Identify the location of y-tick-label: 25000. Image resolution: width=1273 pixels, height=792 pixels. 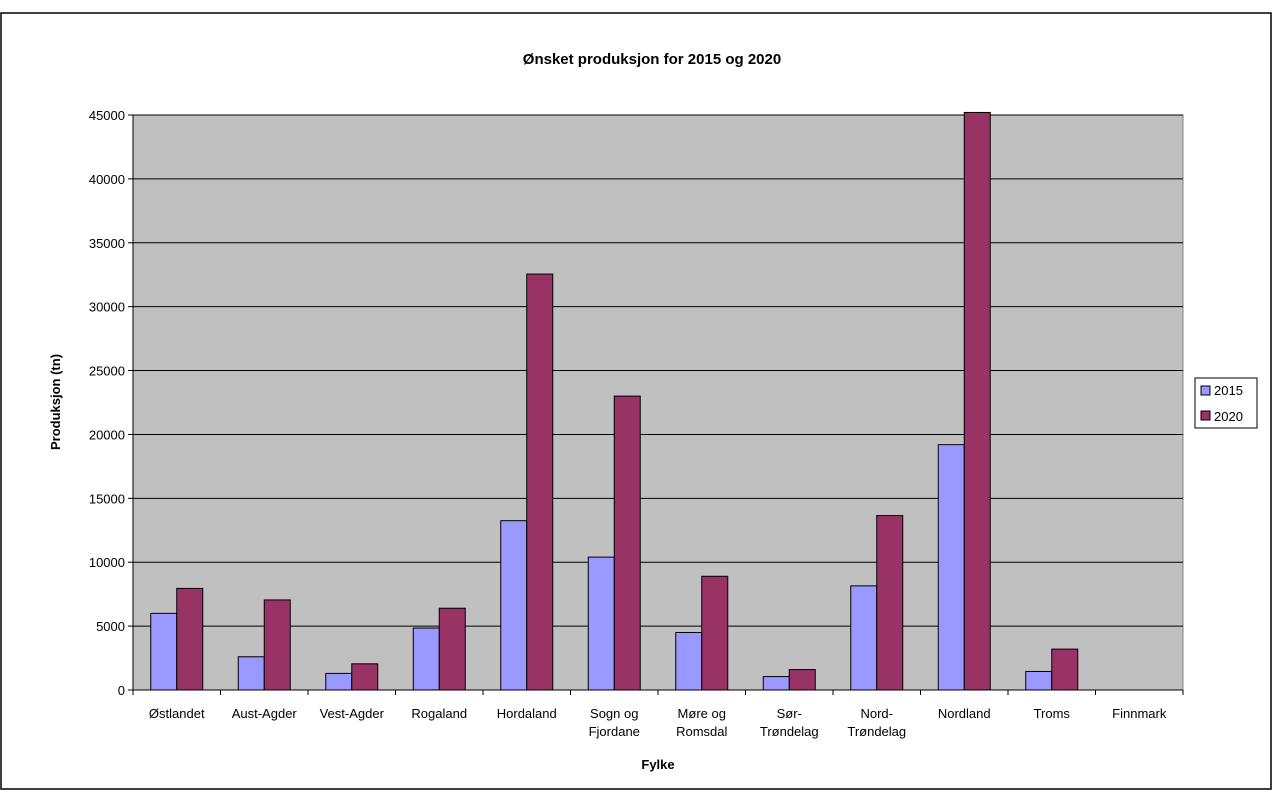
(107, 371).